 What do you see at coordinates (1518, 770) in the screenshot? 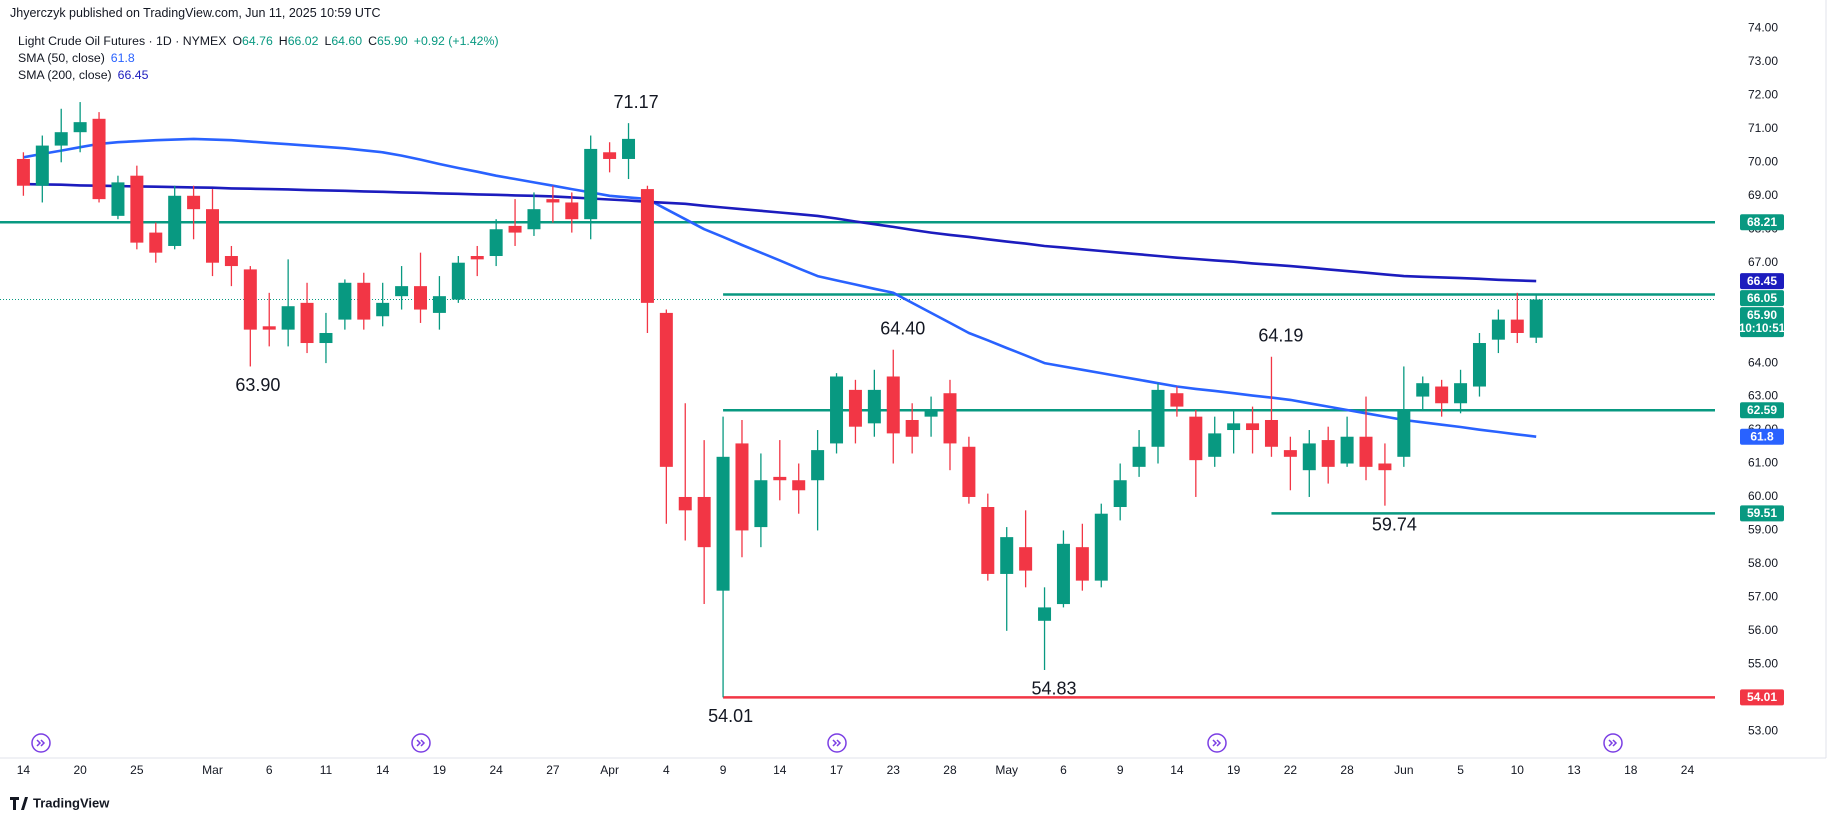
I see `x-tick-label: 10` at bounding box center [1518, 770].